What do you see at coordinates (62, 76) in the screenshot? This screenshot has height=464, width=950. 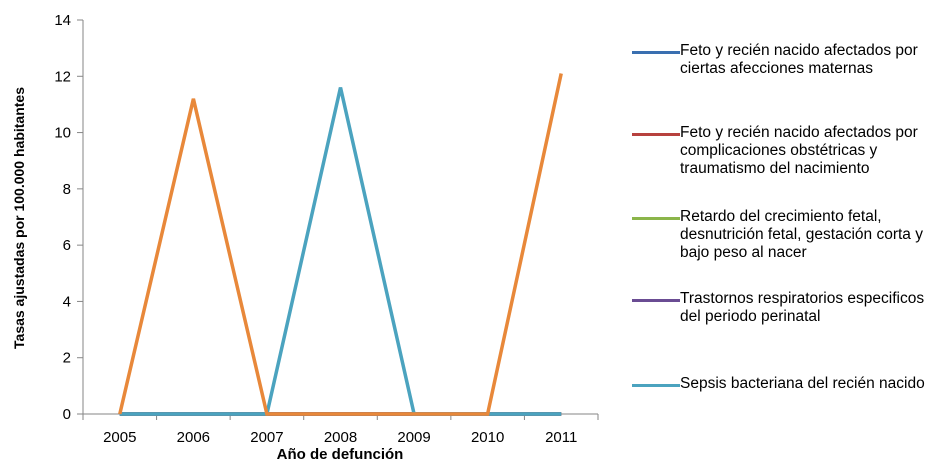 I see `y-tick-label-6: 12` at bounding box center [62, 76].